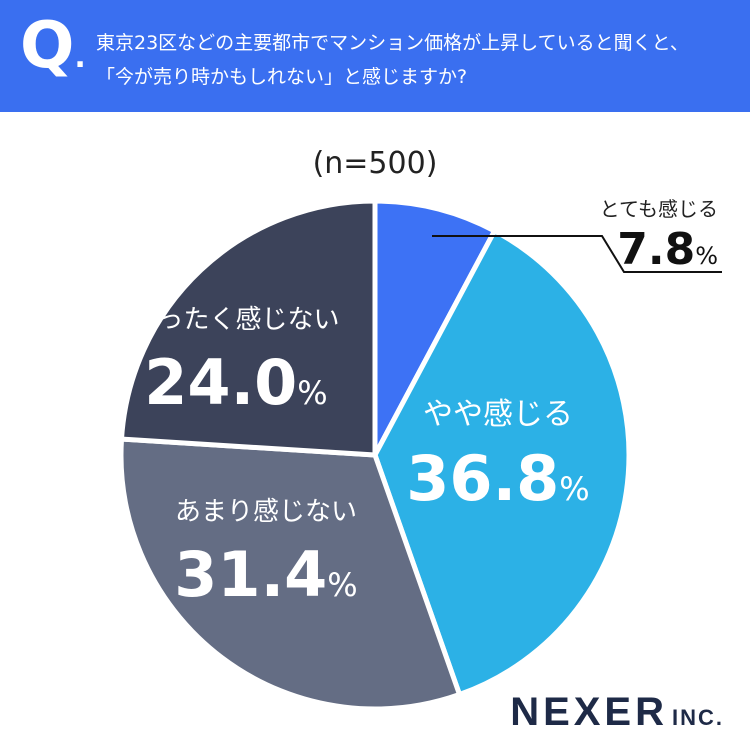  I want to click on slice-label: とても感じる, so click(659, 209).